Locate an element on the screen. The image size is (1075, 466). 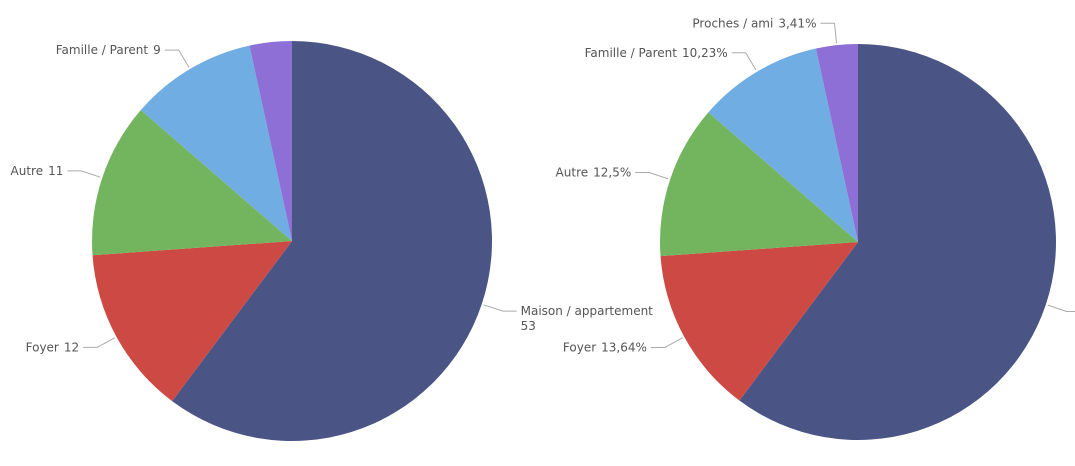
data-label: Famille / Parent 10,23% is located at coordinates (656, 52).